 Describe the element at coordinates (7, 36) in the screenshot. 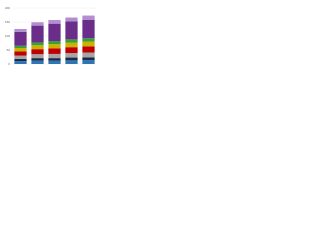

I see `y-tick-label: 100` at that location.